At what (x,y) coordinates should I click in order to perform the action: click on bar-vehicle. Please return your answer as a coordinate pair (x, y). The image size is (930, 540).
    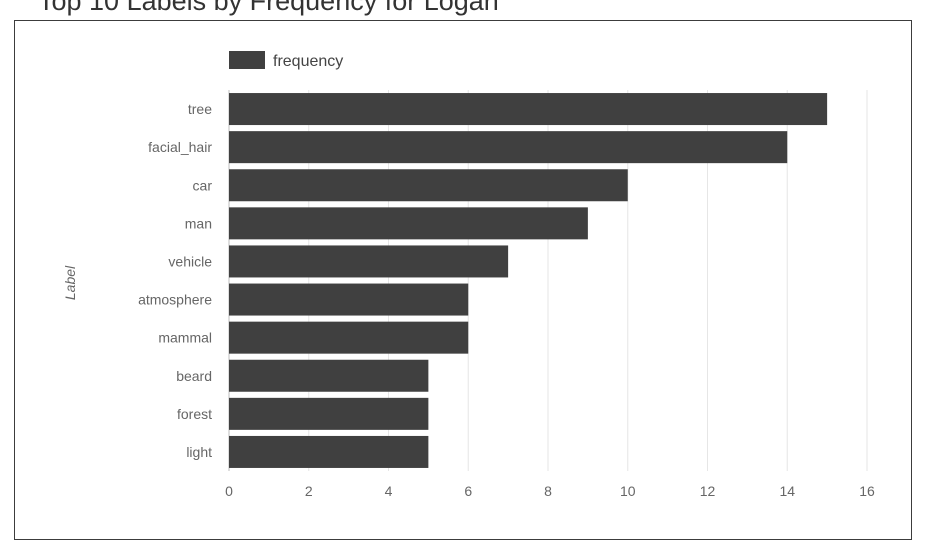
    Looking at the image, I should click on (369, 261).